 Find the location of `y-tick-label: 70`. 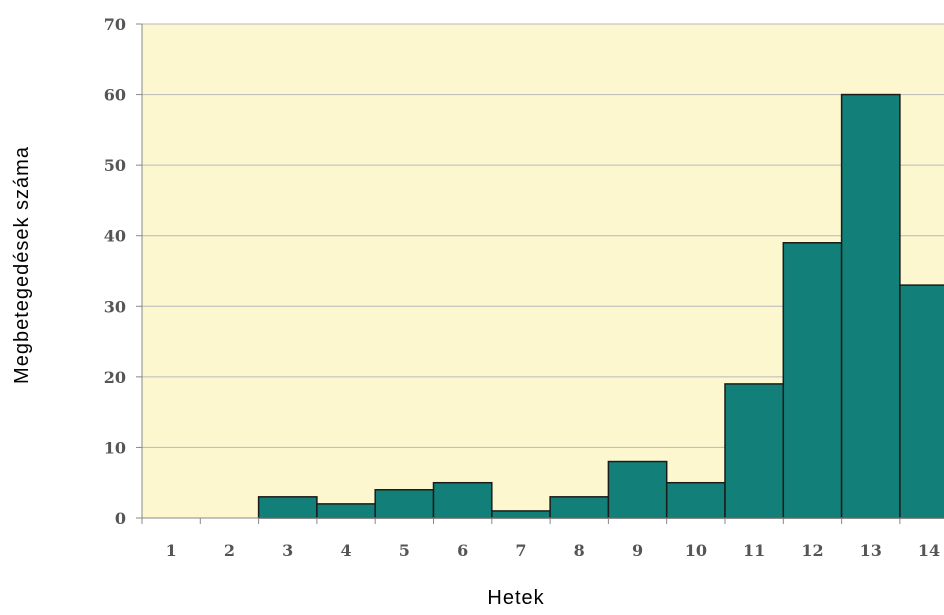

y-tick-label: 70 is located at coordinates (115, 24).